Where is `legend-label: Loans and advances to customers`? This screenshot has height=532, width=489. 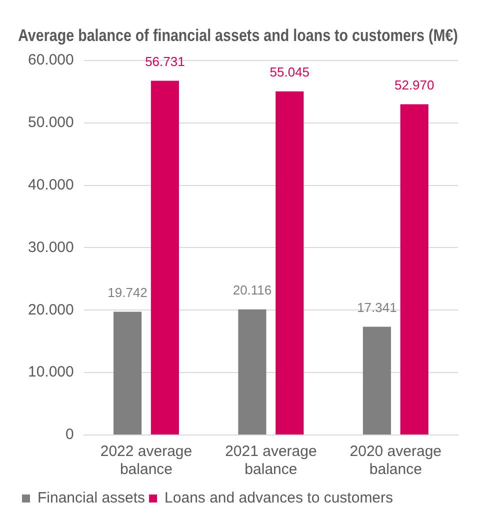
legend-label: Loans and advances to customers is located at coordinates (279, 498).